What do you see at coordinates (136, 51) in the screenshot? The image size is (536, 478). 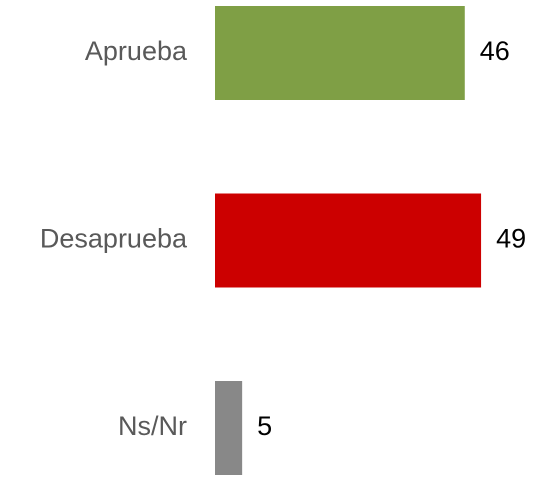 I see `category-label: Aprueba` at bounding box center [136, 51].